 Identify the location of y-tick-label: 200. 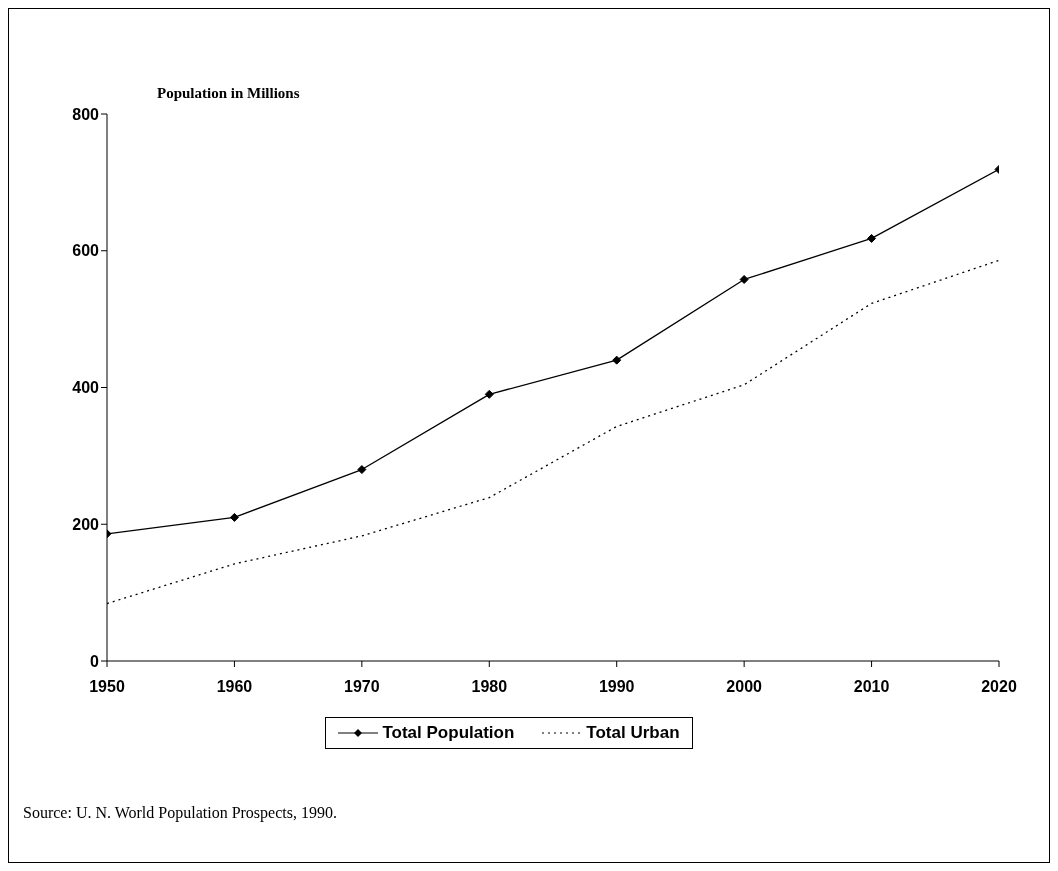
(86, 524).